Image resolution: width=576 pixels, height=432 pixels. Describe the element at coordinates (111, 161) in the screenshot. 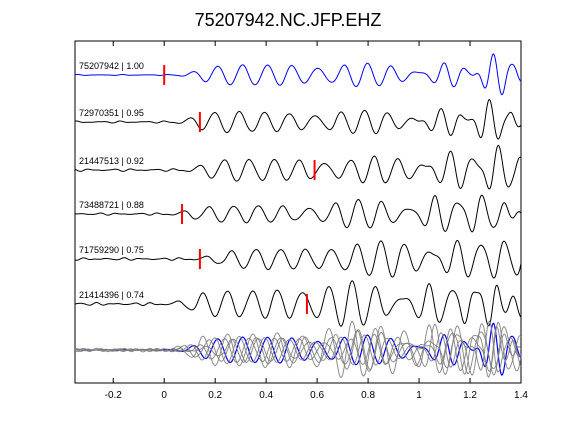

I see `trace-label-21447513: 21447513 | 0.92` at that location.